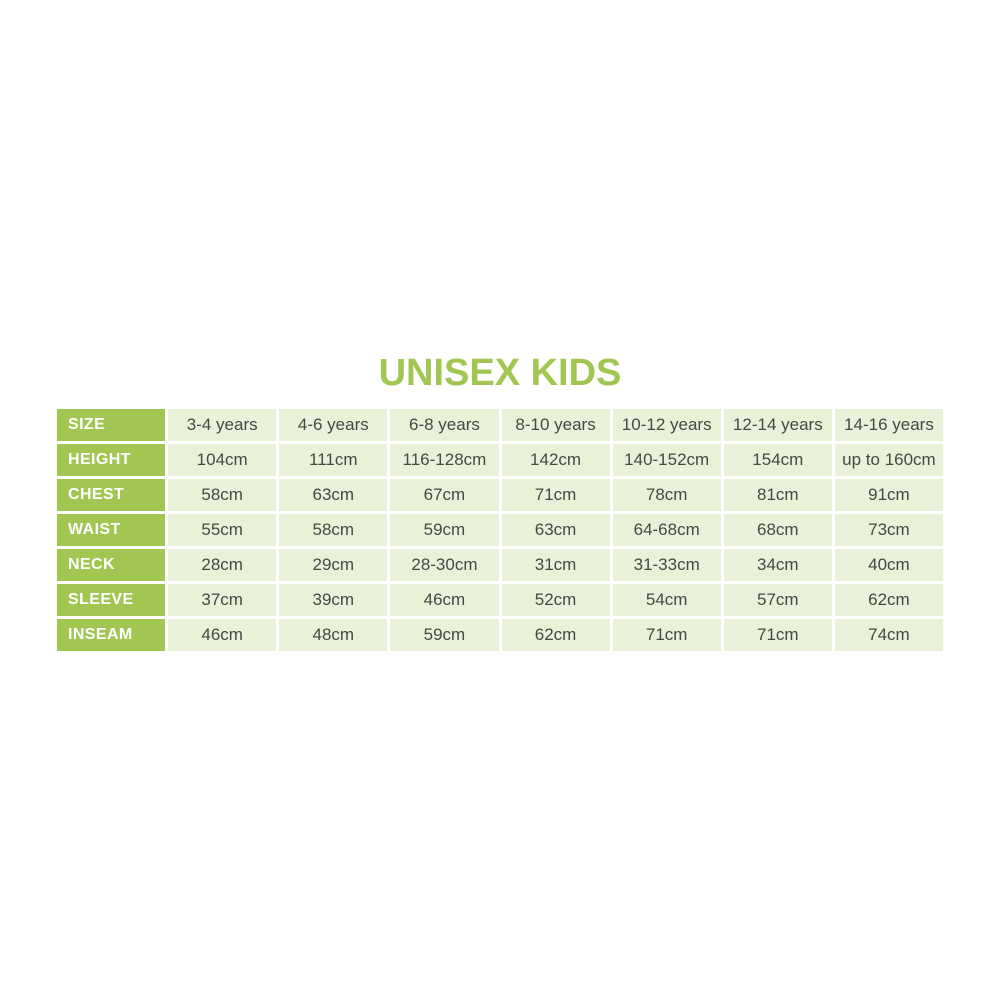 This screenshot has width=1000, height=1000. Describe the element at coordinates (666, 564) in the screenshot. I see `size-cell: 31-33cm` at that location.